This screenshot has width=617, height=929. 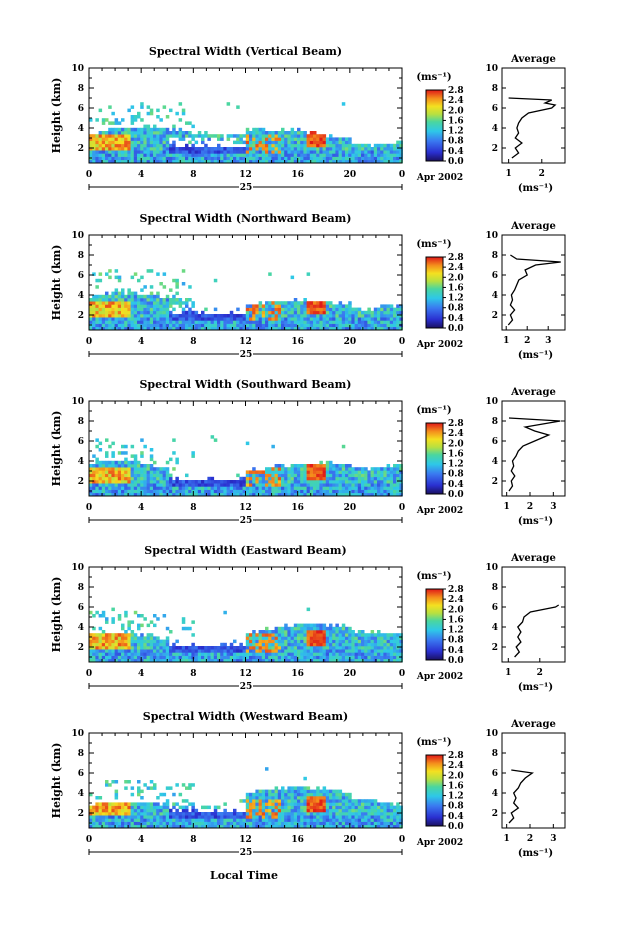 I want to click on y-axis-label: Height (km), so click(x=56, y=615).